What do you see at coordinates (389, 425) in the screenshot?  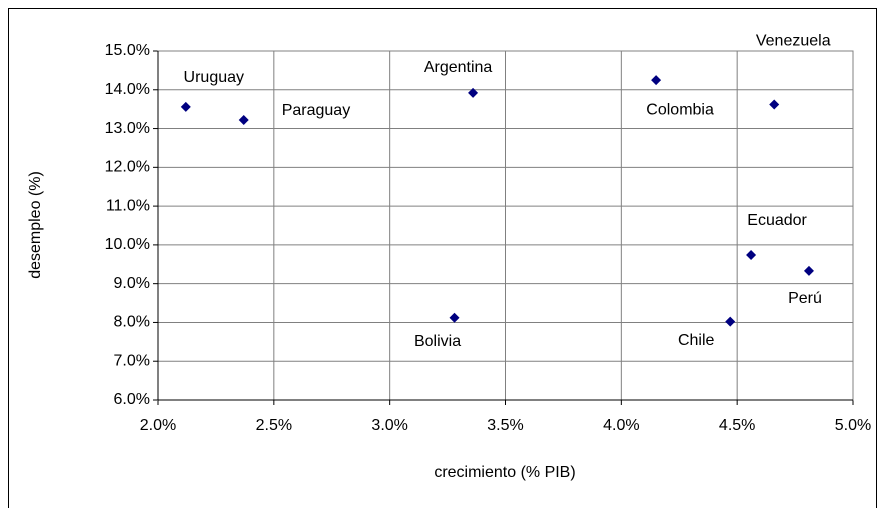 I see `x-tick-label: 3.0%` at bounding box center [389, 425].